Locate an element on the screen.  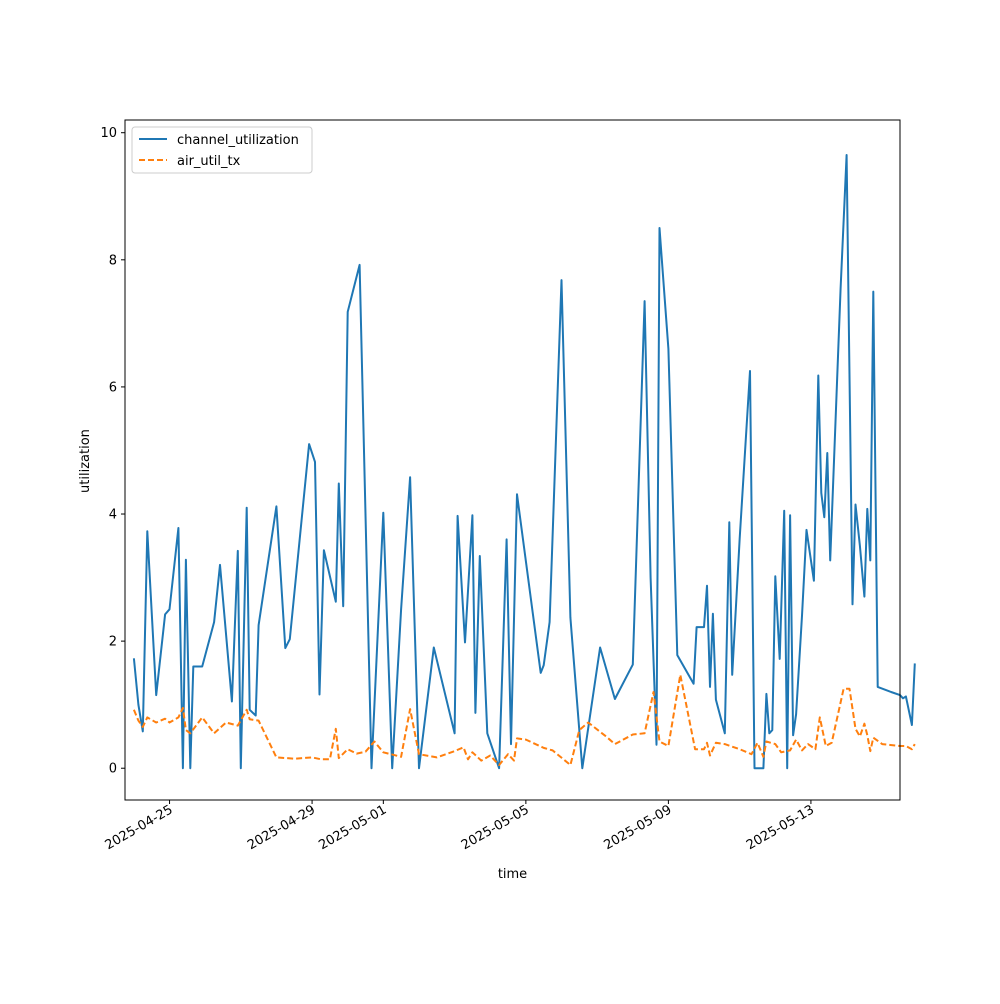
legend: channel_utilization air_util_tx is located at coordinates (222, 150).